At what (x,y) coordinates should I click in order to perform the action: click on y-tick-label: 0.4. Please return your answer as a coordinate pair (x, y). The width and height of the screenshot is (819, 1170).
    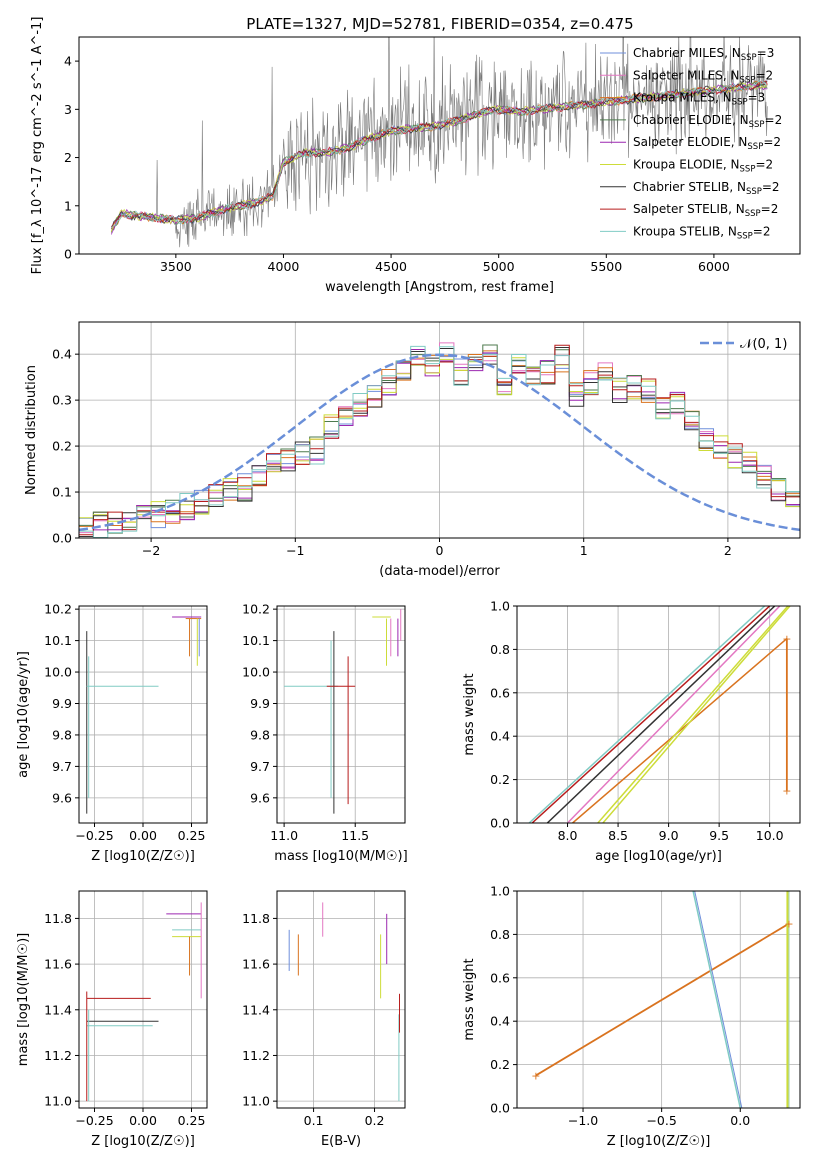
    Looking at the image, I should click on (62, 354).